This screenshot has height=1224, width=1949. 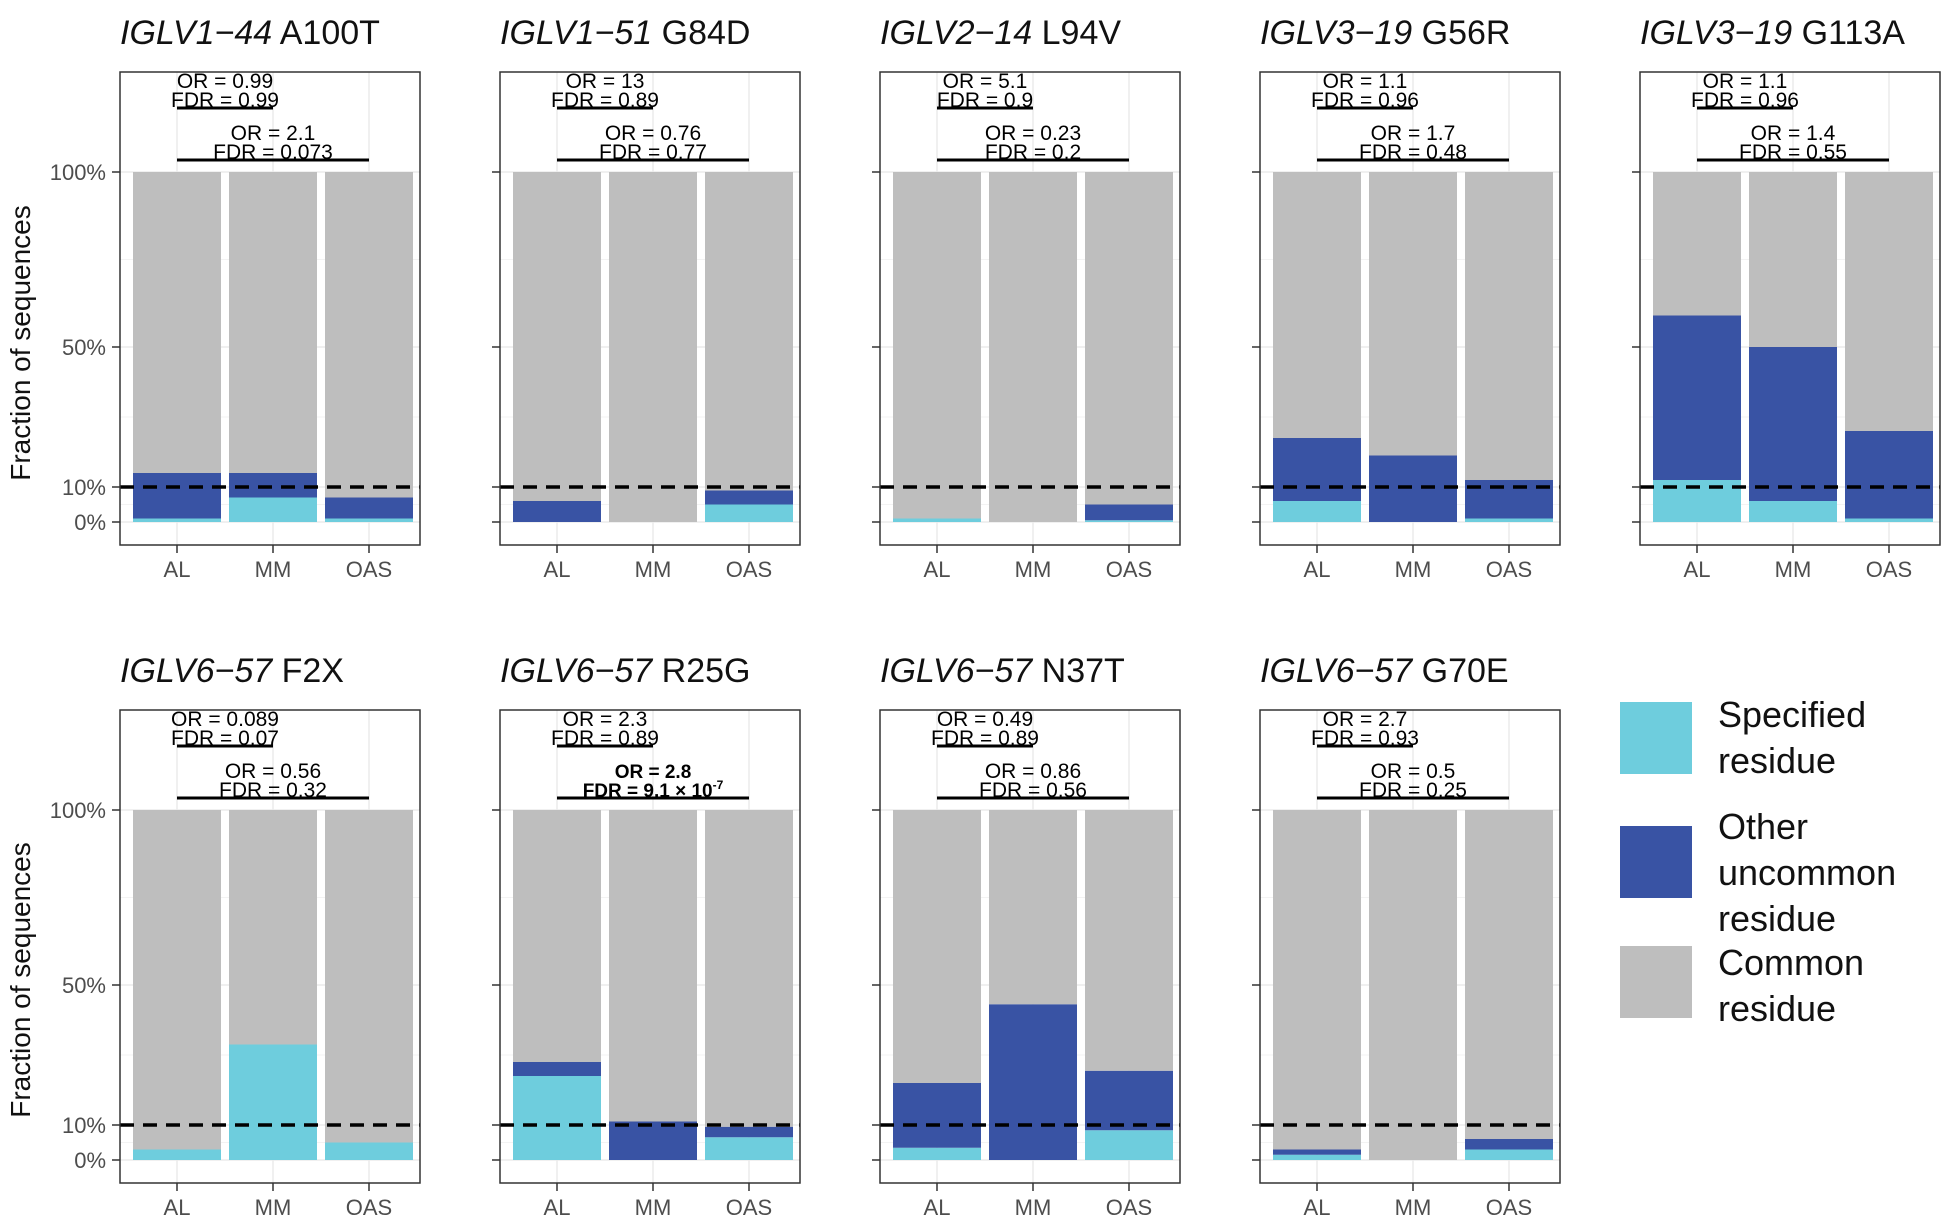 I want to click on comparison-fdr-value-1: FDR = 0.9, so click(x=985, y=100).